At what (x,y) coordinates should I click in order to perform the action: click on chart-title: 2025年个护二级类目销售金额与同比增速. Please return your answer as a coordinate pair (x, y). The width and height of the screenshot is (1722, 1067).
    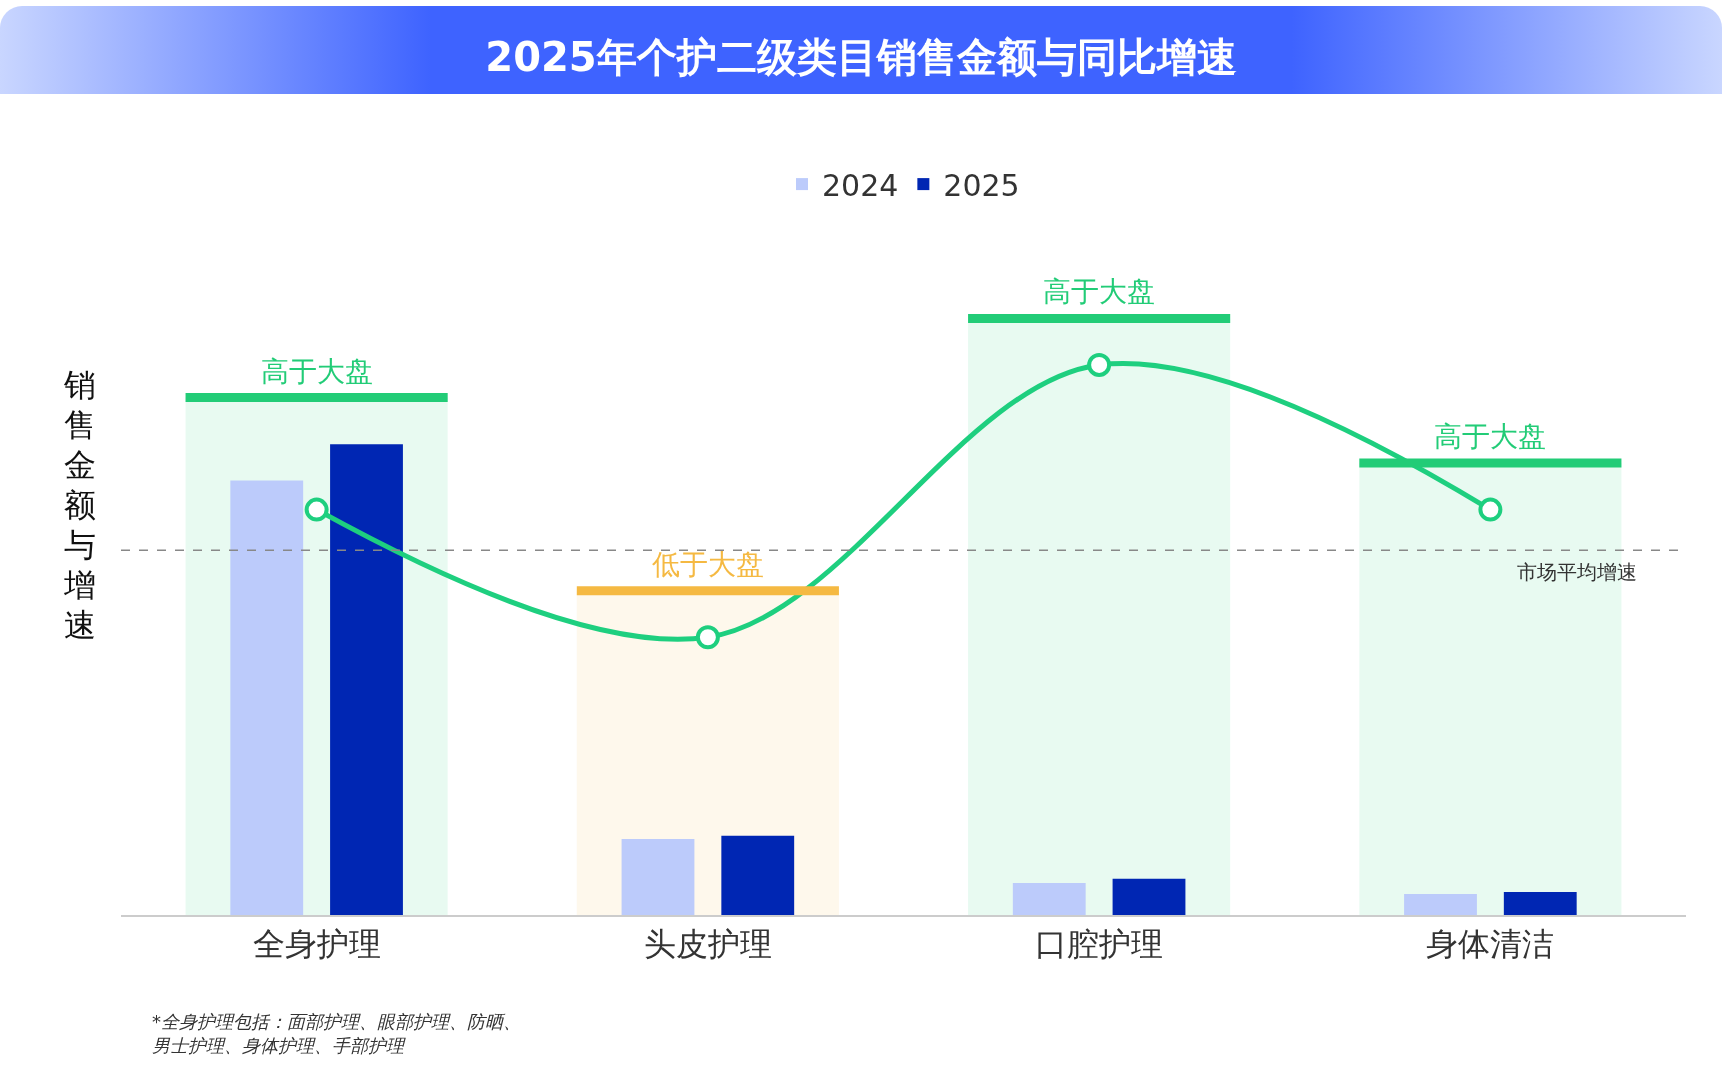
    Looking at the image, I should click on (861, 57).